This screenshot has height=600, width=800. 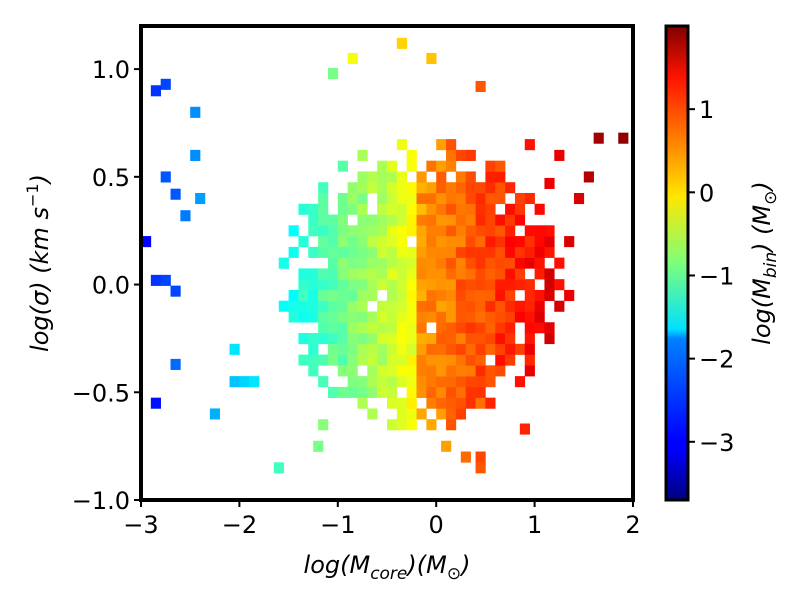 I want to click on colorbar-ticks: −3 −2 −1 0 1, so click(x=711, y=276).